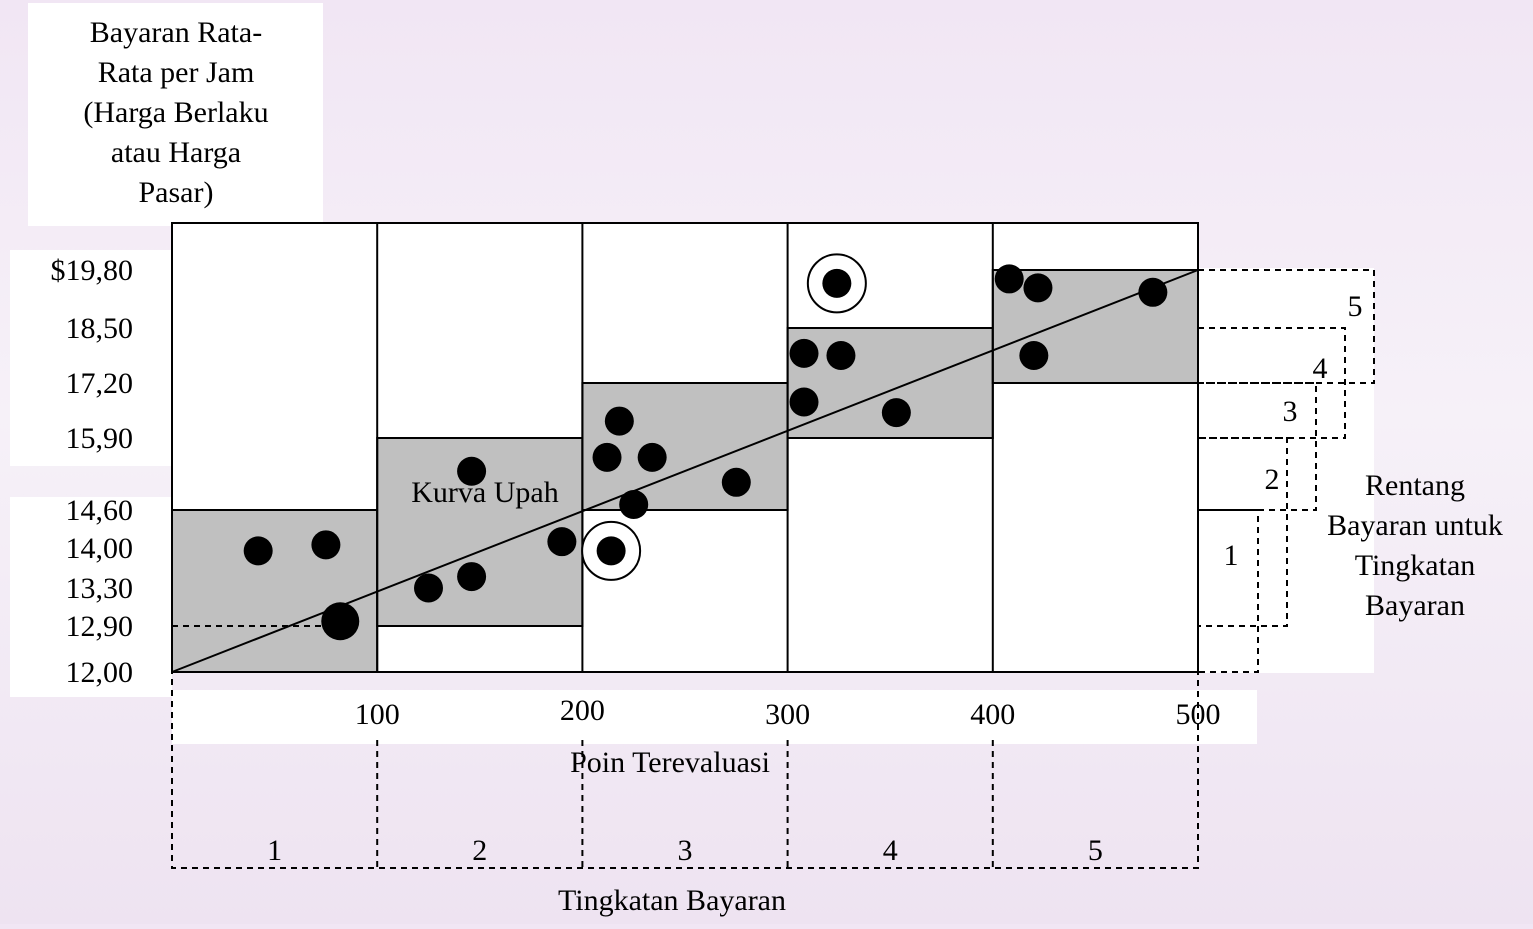 This screenshot has width=1533, height=929. I want to click on grade-bracket-frame, so click(685, 770).